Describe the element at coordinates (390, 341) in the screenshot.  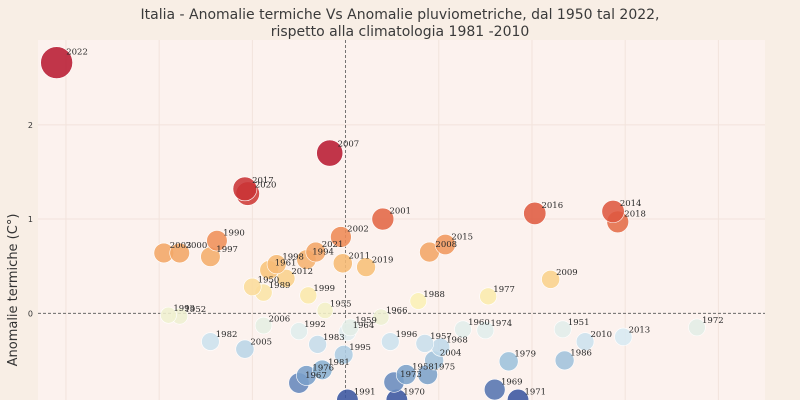
I see `point-1996` at that location.